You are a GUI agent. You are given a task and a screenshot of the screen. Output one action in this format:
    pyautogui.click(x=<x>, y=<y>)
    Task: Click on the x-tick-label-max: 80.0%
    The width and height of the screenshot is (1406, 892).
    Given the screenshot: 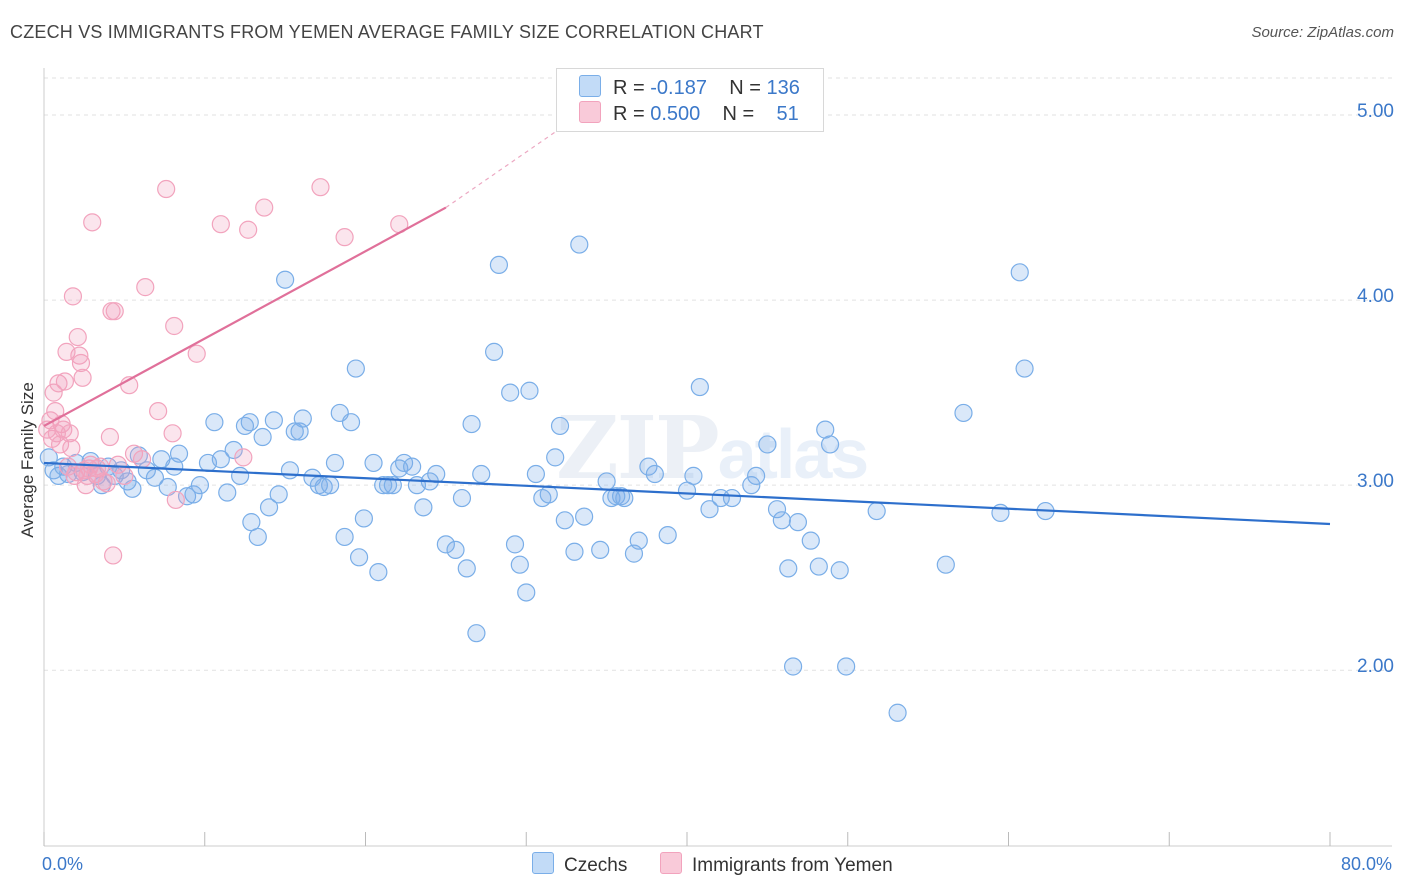 What is the action you would take?
    pyautogui.click(x=1366, y=864)
    